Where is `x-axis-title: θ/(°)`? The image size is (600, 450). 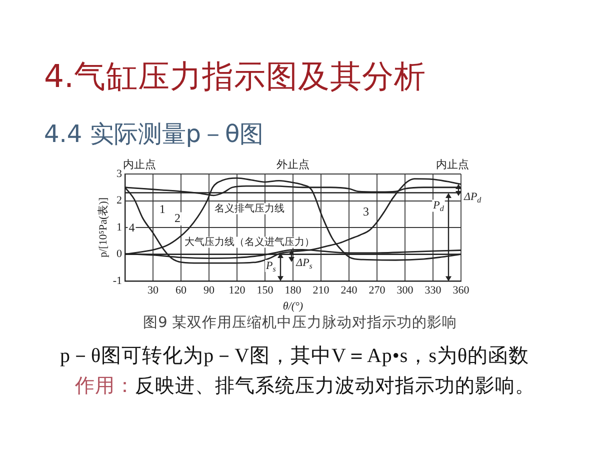 x-axis-title: θ/(°) is located at coordinates (293, 306).